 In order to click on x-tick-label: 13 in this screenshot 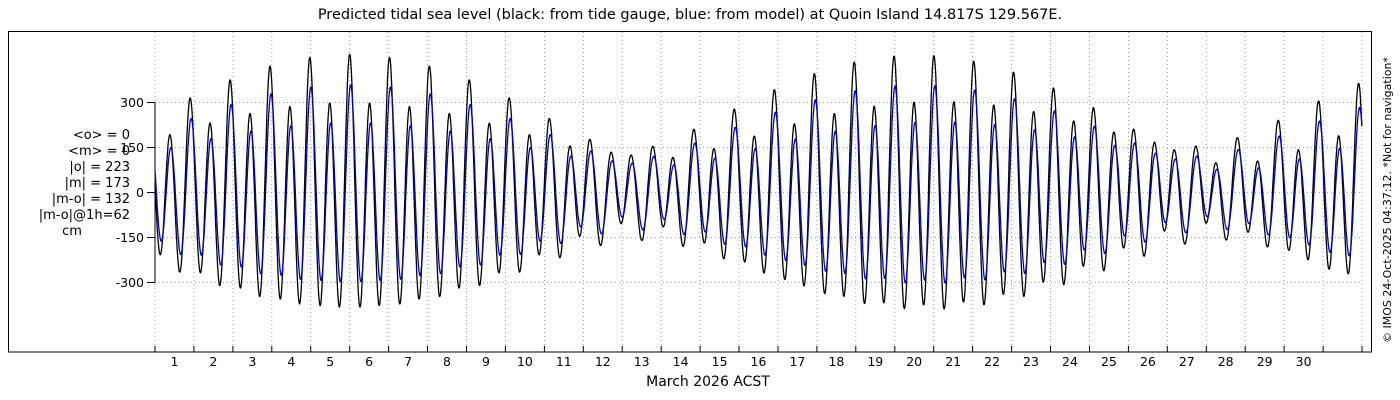, I will do `click(642, 361)`.